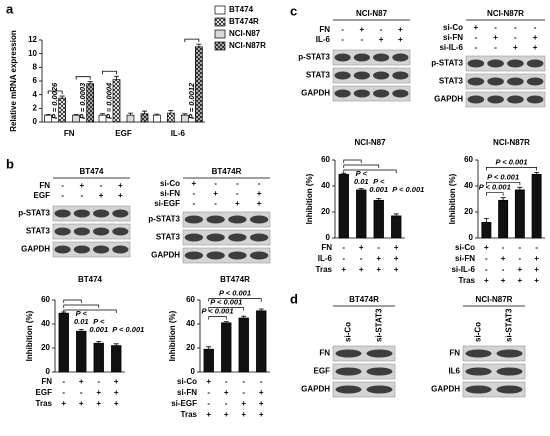  I want to click on y-tick-label: 6, so click(35, 80).